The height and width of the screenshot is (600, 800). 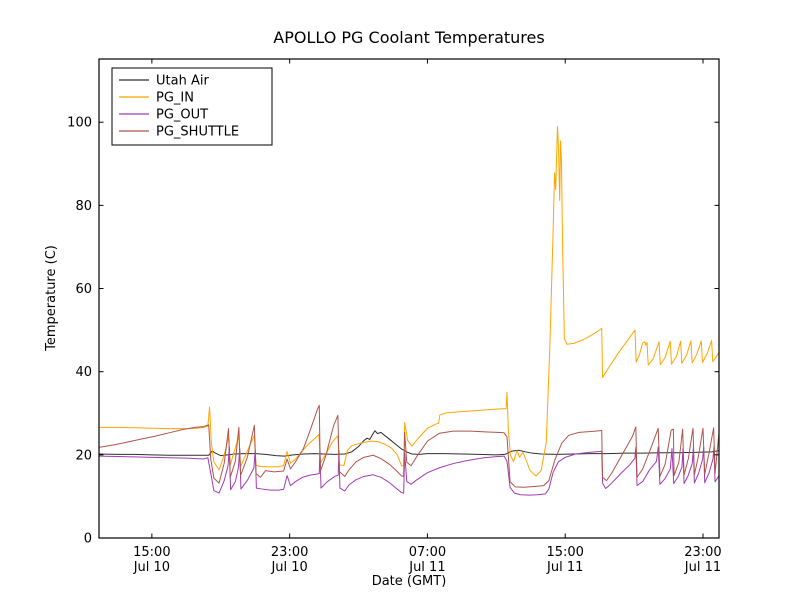 I want to click on legend-box, so click(x=192, y=106).